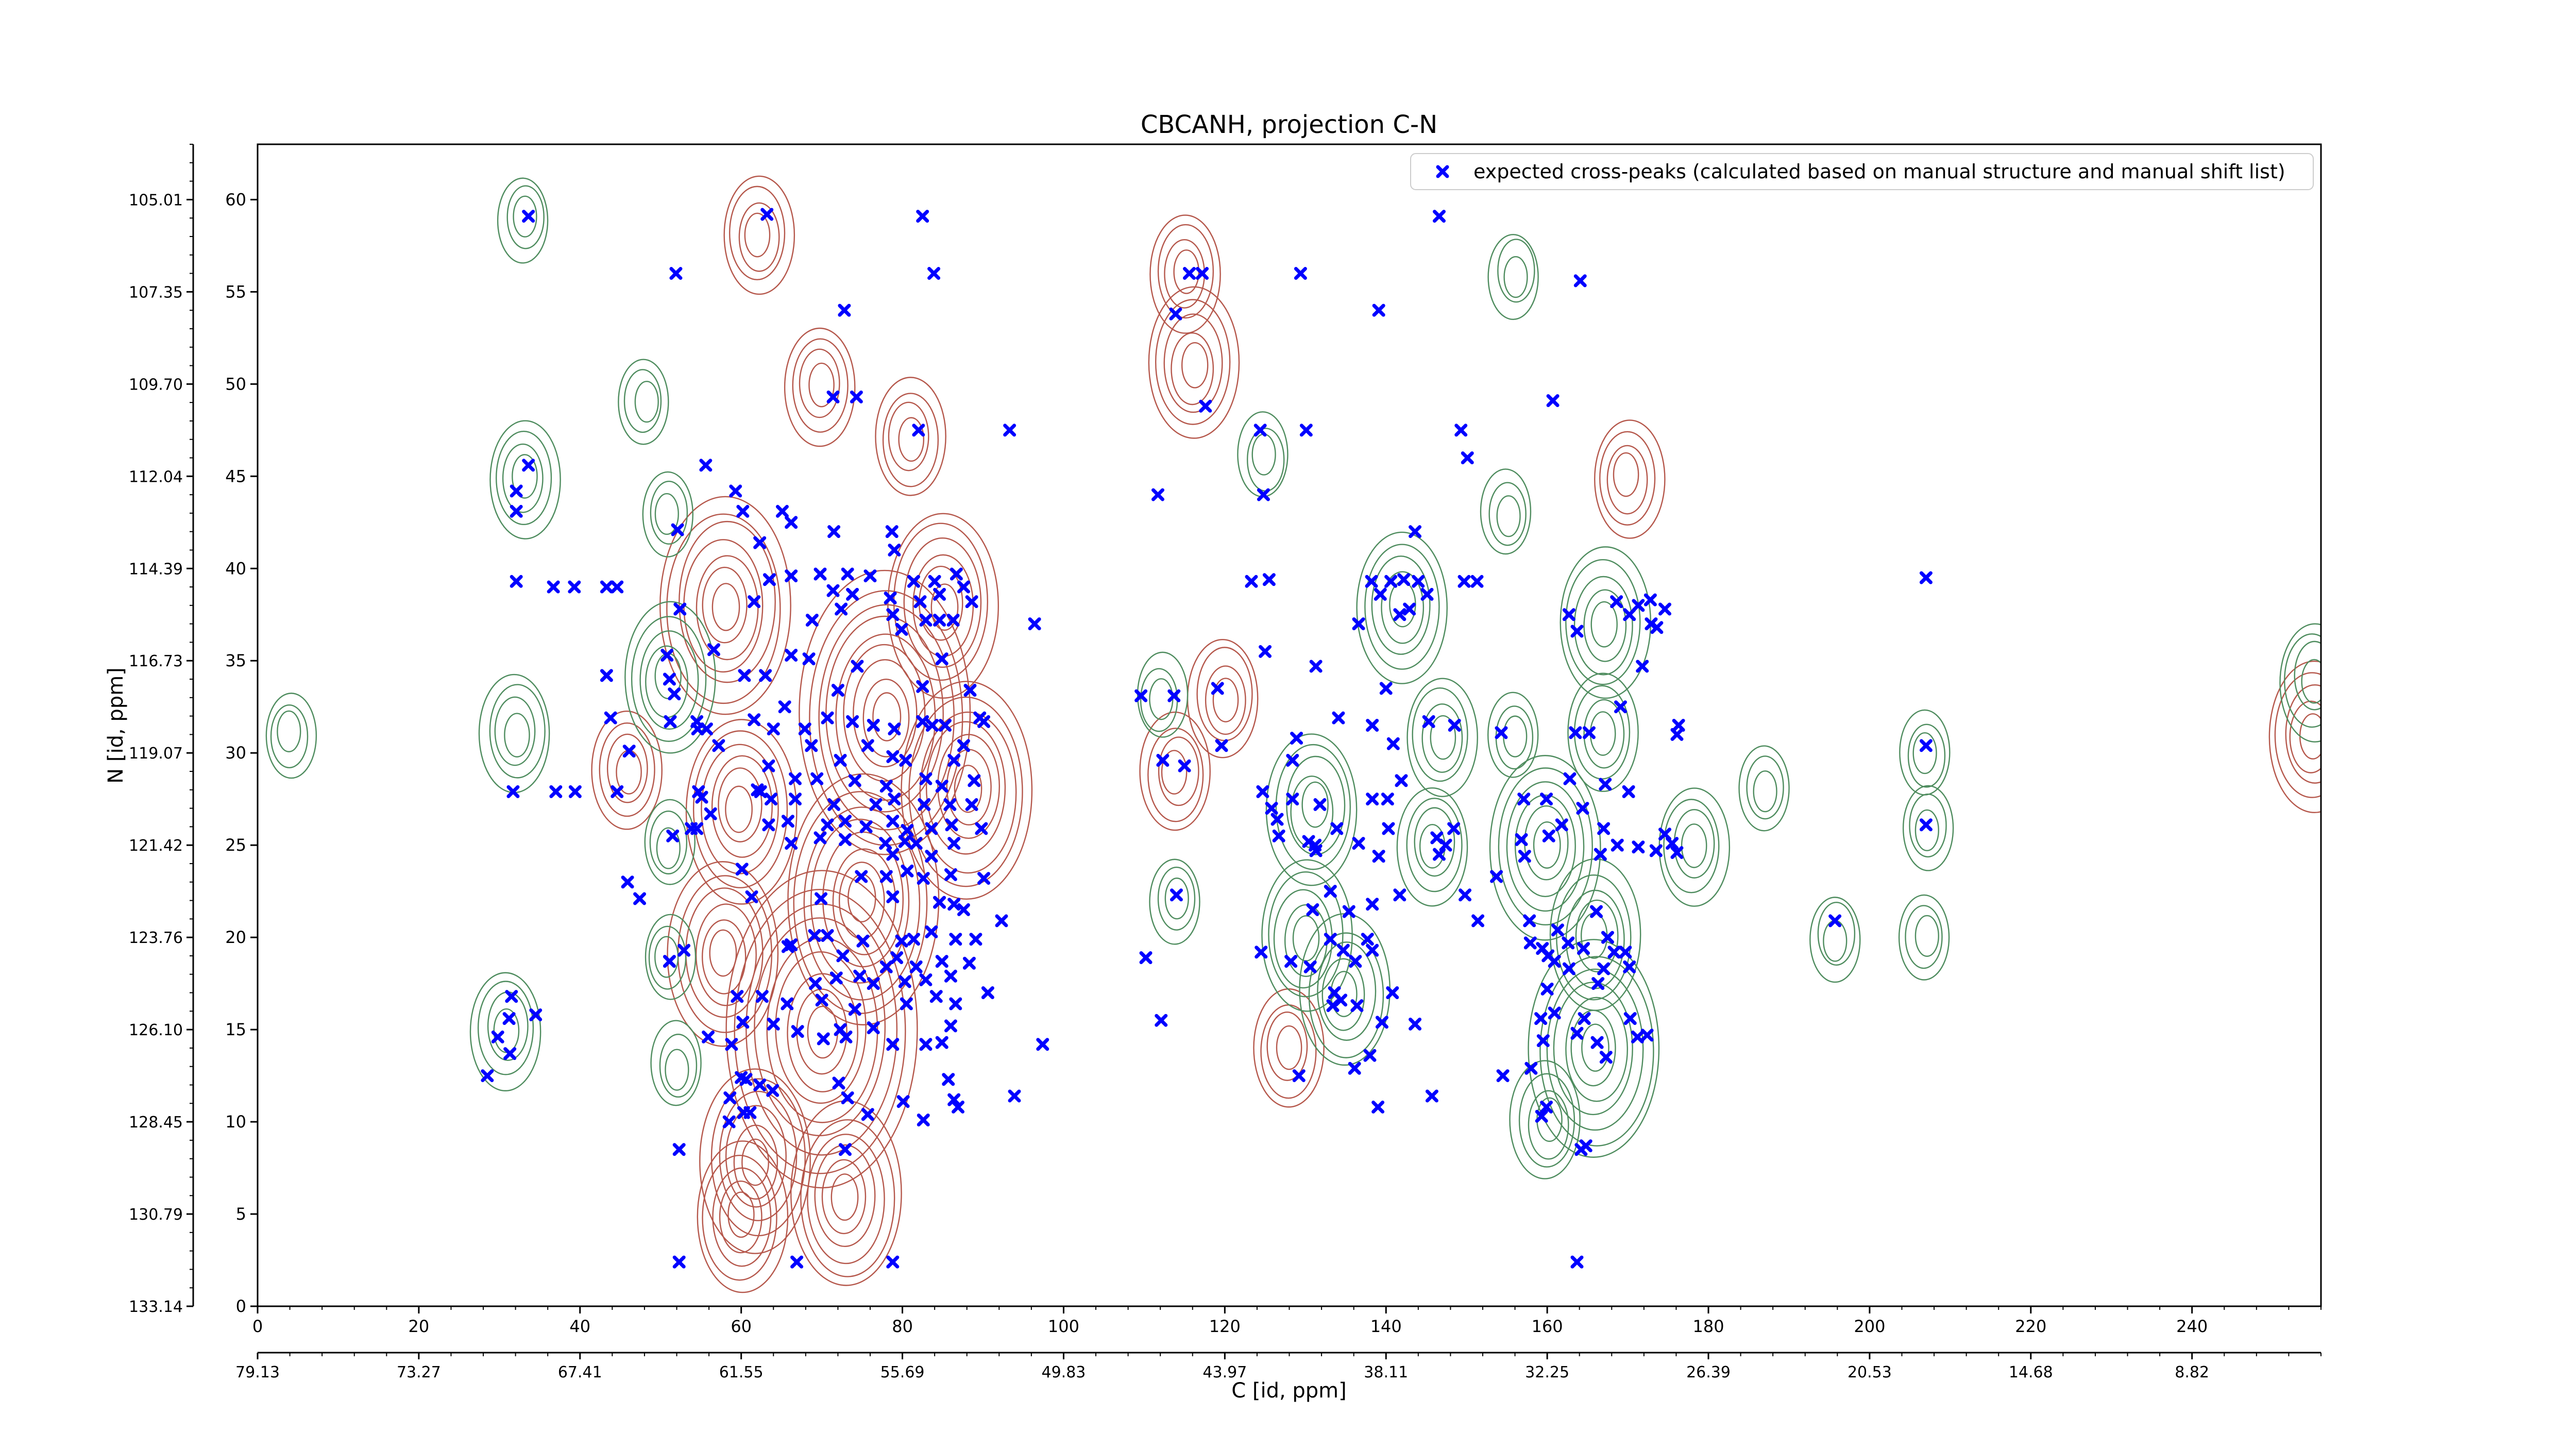 The image size is (2576, 1449). What do you see at coordinates (156, 754) in the screenshot?
I see `y-ppm-tick-label-6: 119.07` at bounding box center [156, 754].